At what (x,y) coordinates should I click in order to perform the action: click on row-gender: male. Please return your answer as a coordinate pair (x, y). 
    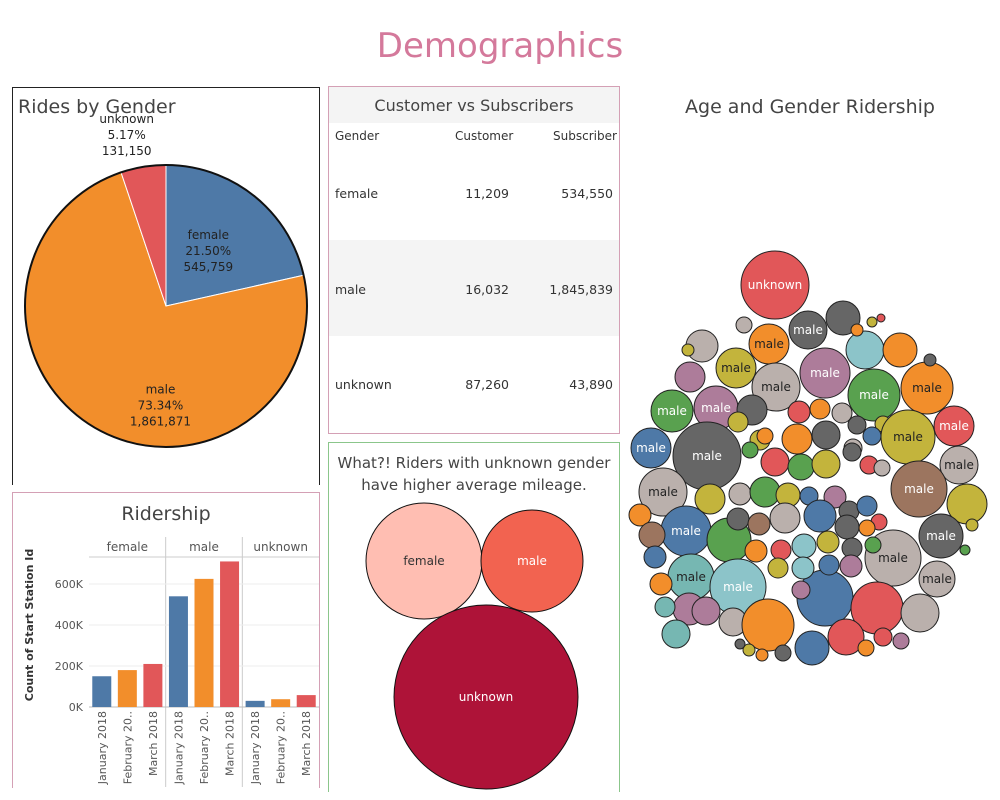
    Looking at the image, I should click on (350, 289).